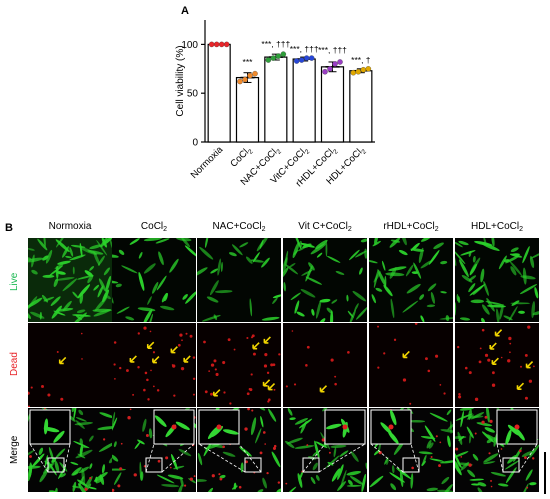  Describe the element at coordinates (361, 60) in the screenshot. I see `significance-label: ***, †` at that location.